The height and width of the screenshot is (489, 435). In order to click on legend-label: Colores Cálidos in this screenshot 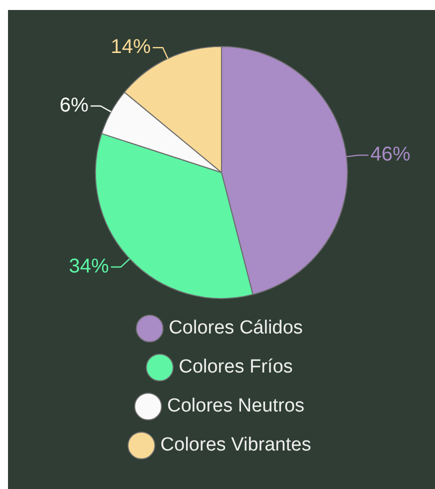, I will do `click(235, 328)`.